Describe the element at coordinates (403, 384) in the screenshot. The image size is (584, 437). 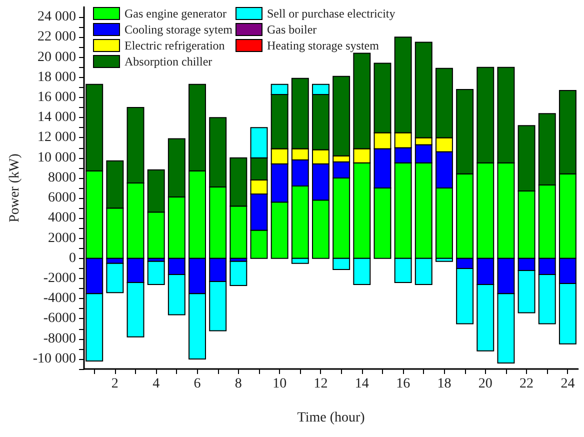
I see `x-tick-label: 16` at that location.